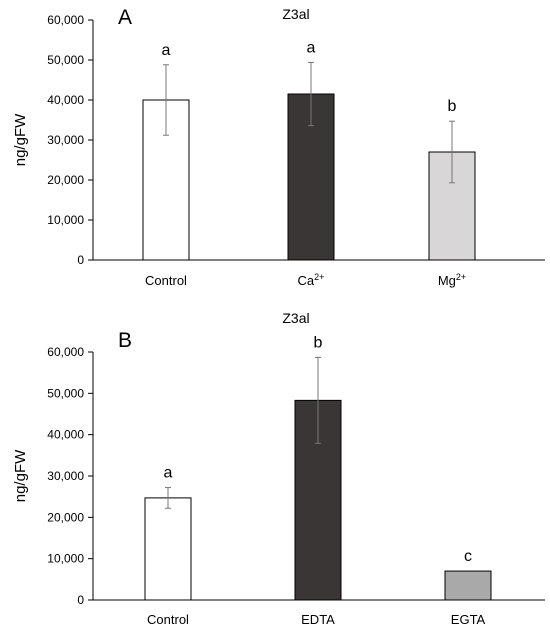  What do you see at coordinates (295, 318) in the screenshot?
I see `panel-b-title: Z3al` at bounding box center [295, 318].